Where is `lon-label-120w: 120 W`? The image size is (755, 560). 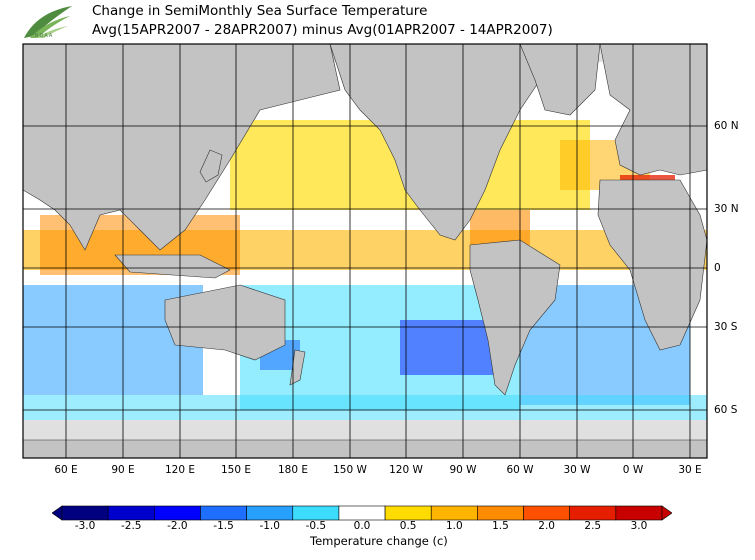 lon-label-120w: 120 W is located at coordinates (406, 470).